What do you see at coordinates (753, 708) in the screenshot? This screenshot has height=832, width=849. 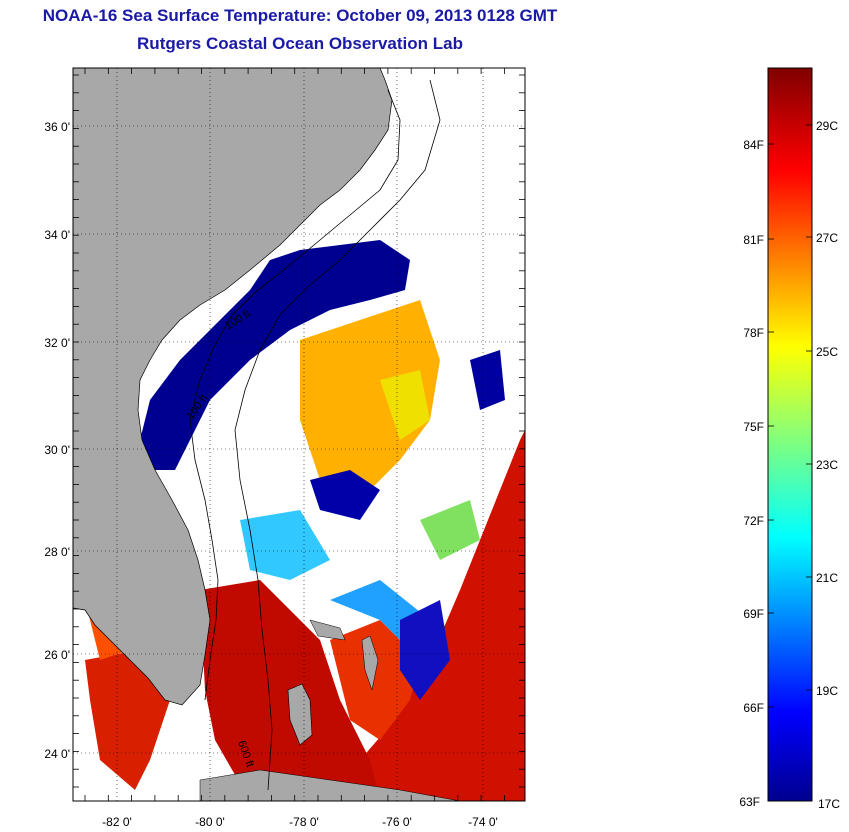 I see `colorbar-label-66f: 66F` at bounding box center [753, 708].